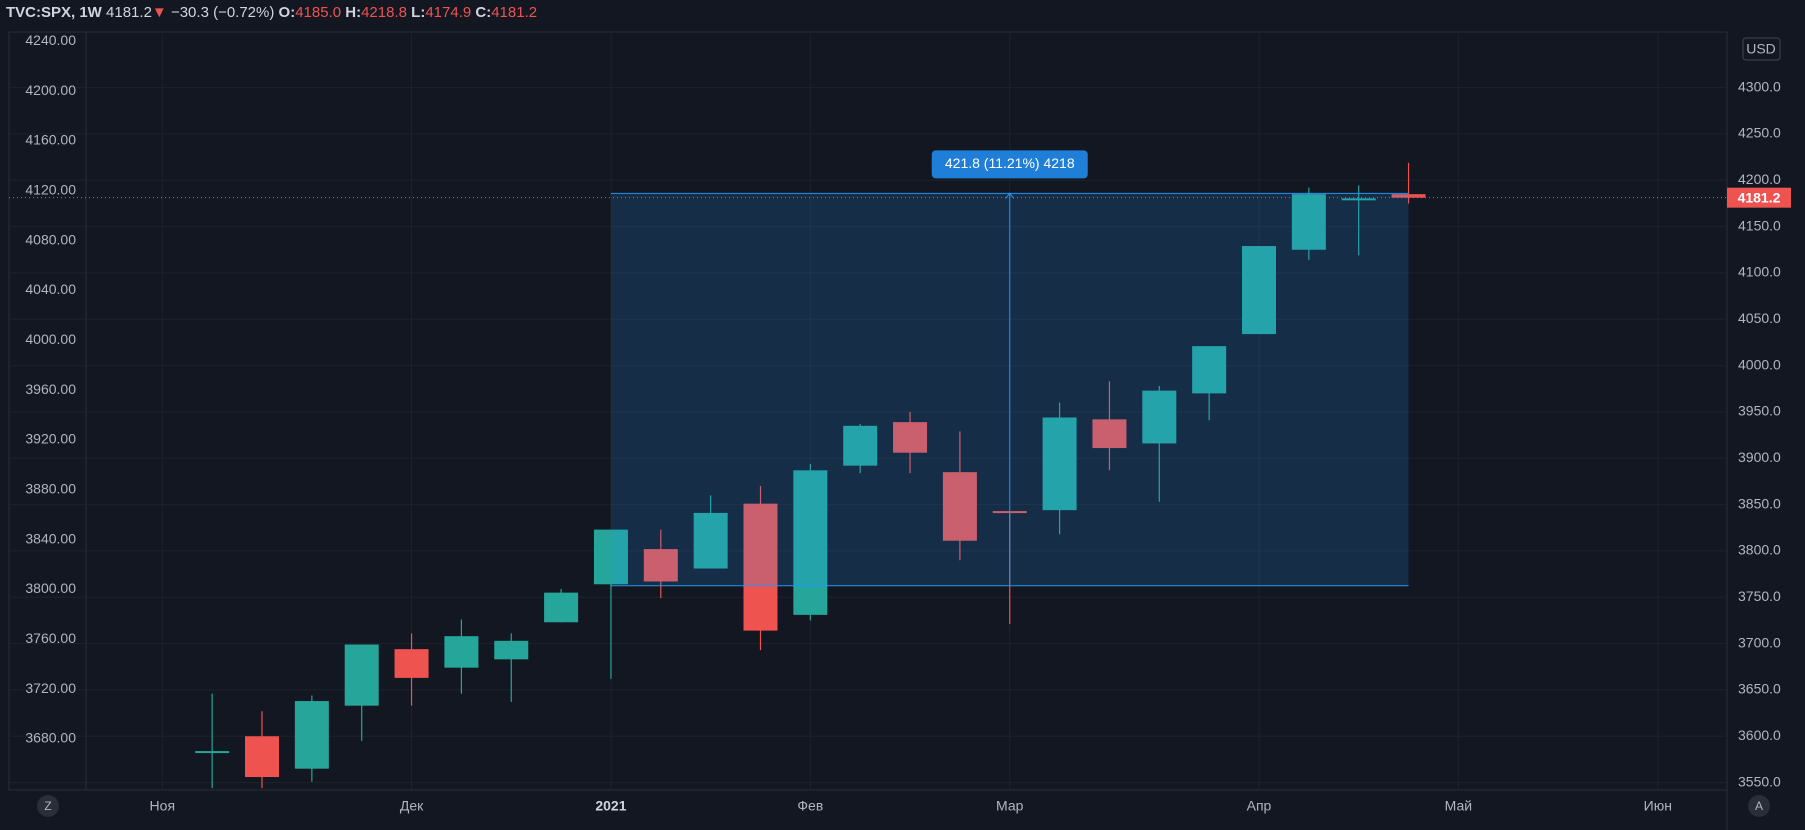 The height and width of the screenshot is (830, 1805). I want to click on measure-label: 421.8 (11.21%) 4218, so click(1010, 163).